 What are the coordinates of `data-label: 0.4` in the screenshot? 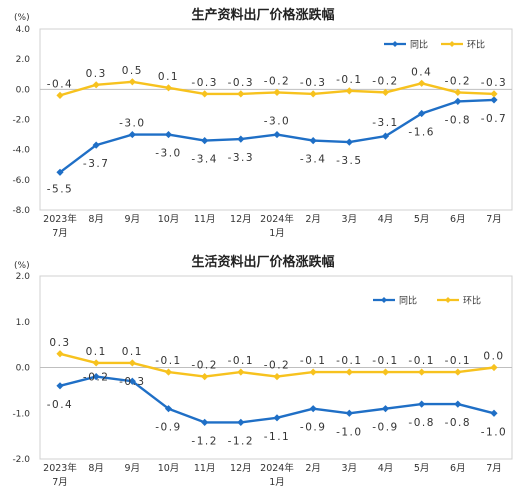 It's located at (421, 72).